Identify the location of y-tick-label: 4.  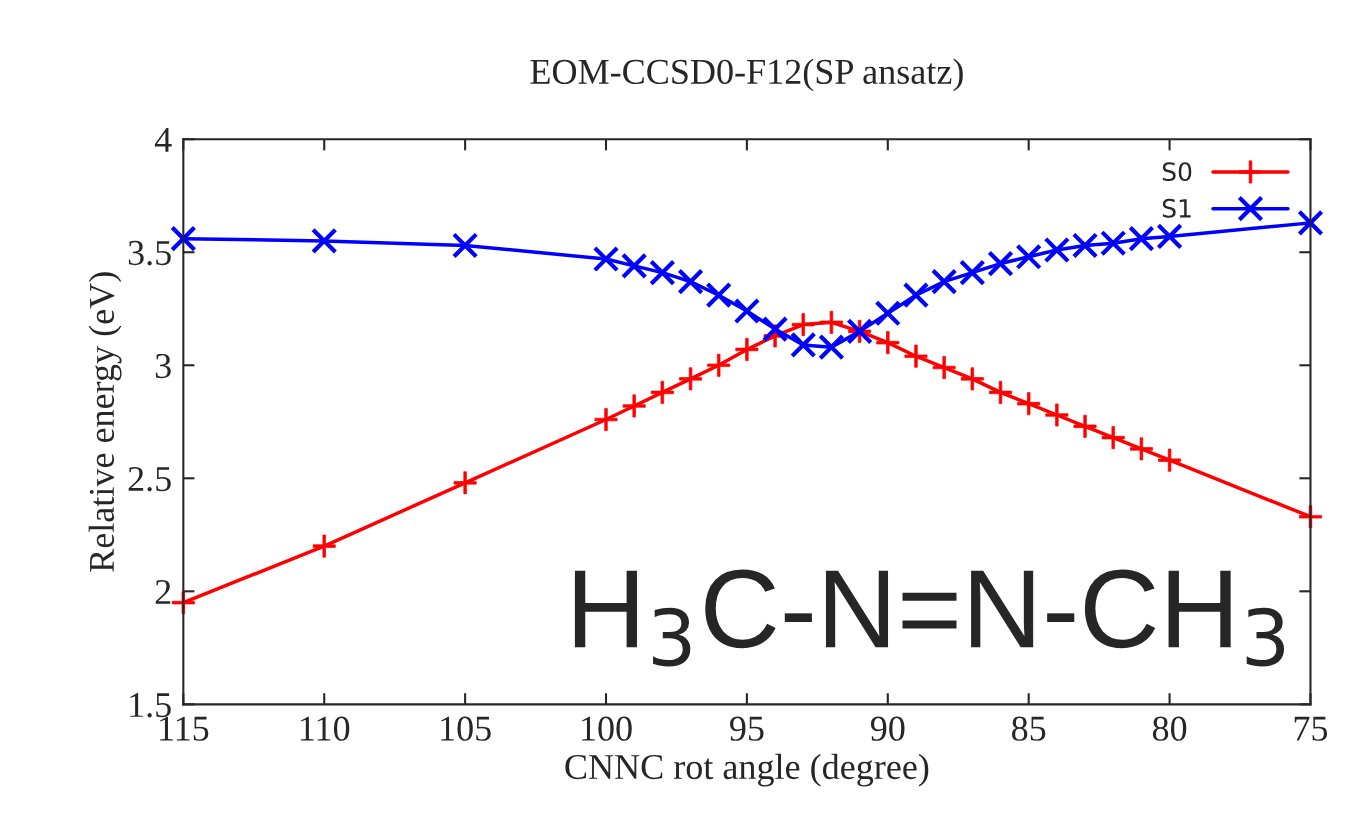
(163, 139).